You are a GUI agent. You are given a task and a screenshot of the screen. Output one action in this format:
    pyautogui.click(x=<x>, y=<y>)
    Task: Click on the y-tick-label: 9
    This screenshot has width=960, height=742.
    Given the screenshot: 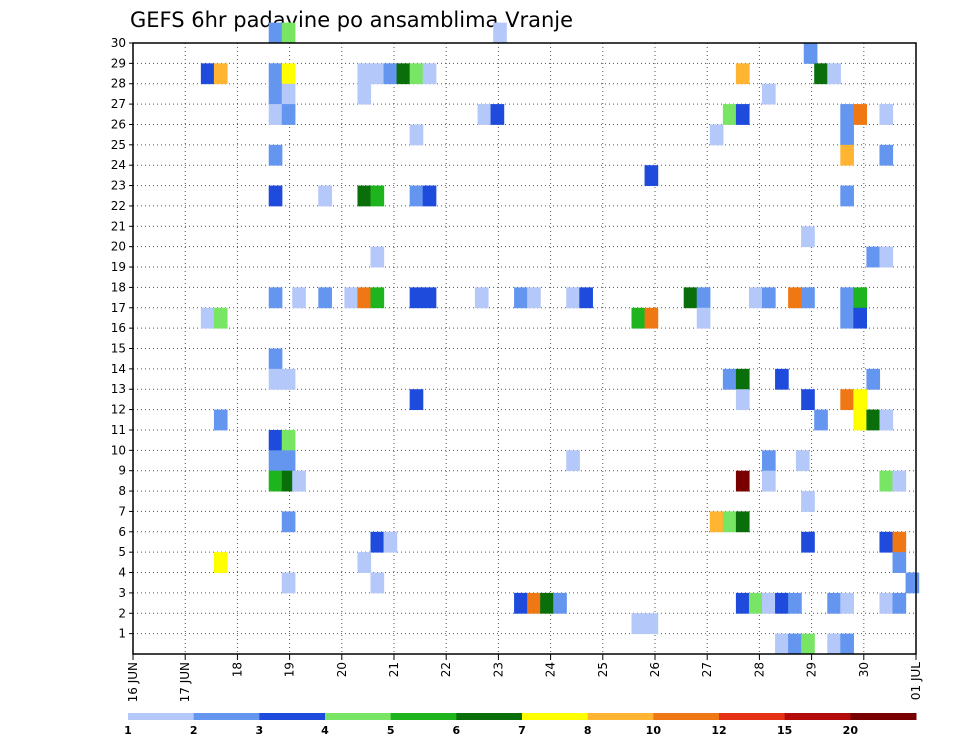 What is the action you would take?
    pyautogui.click(x=122, y=471)
    